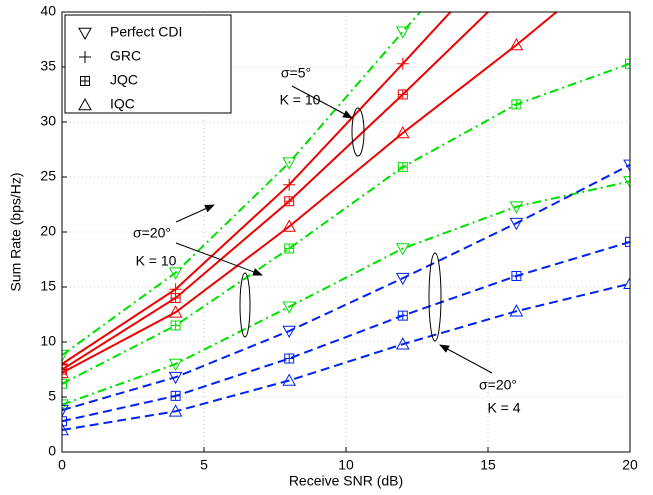 The height and width of the screenshot is (495, 653). Describe the element at coordinates (346, 465) in the screenshot. I see `x-tick-label: 10` at that location.